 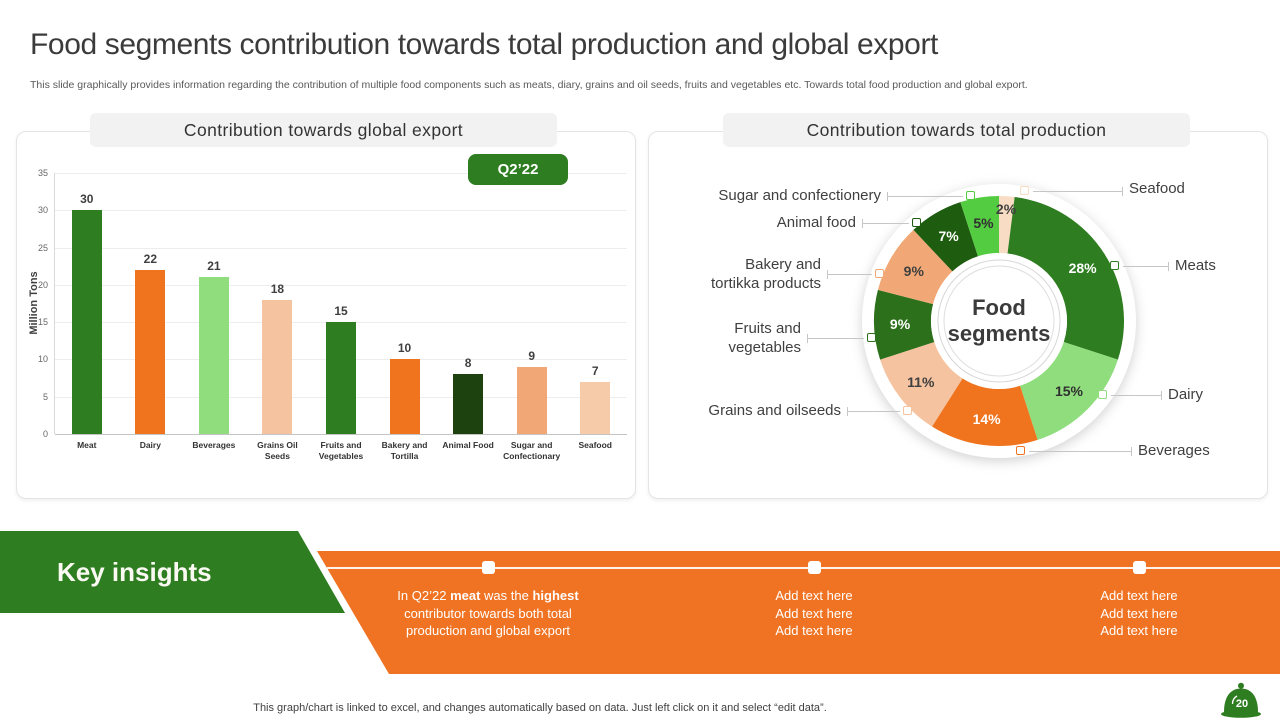 I want to click on donut-label-meats: Meats, so click(x=1195, y=265).